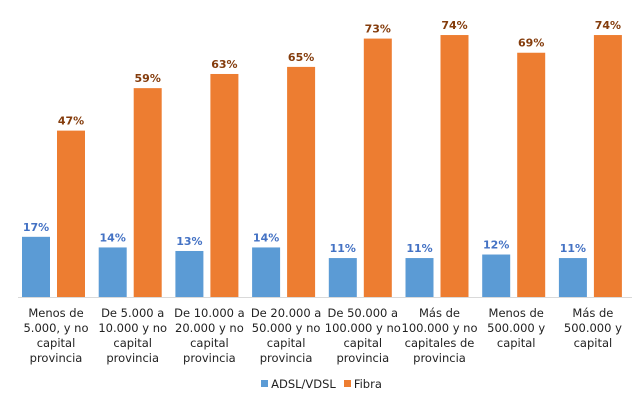 The width and height of the screenshot is (643, 403). What do you see at coordinates (56, 335) in the screenshot?
I see `category-label: Menos de 5.000, y no capital provincia` at bounding box center [56, 335].